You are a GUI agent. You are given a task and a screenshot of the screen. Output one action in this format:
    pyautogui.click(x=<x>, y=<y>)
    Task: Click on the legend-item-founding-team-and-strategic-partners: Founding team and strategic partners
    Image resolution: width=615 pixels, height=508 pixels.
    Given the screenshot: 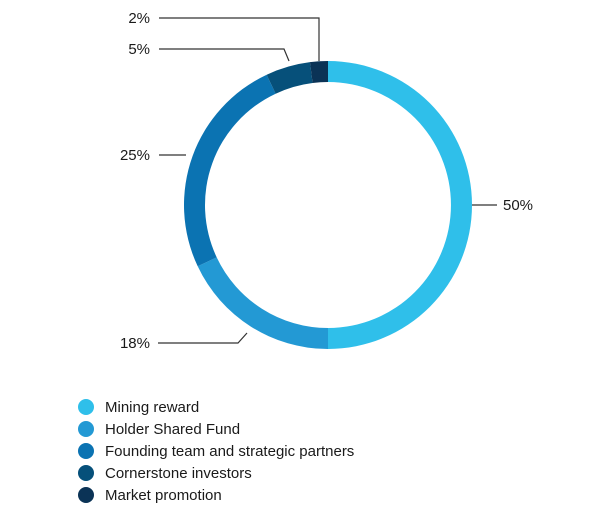 What is the action you would take?
    pyautogui.click(x=216, y=451)
    